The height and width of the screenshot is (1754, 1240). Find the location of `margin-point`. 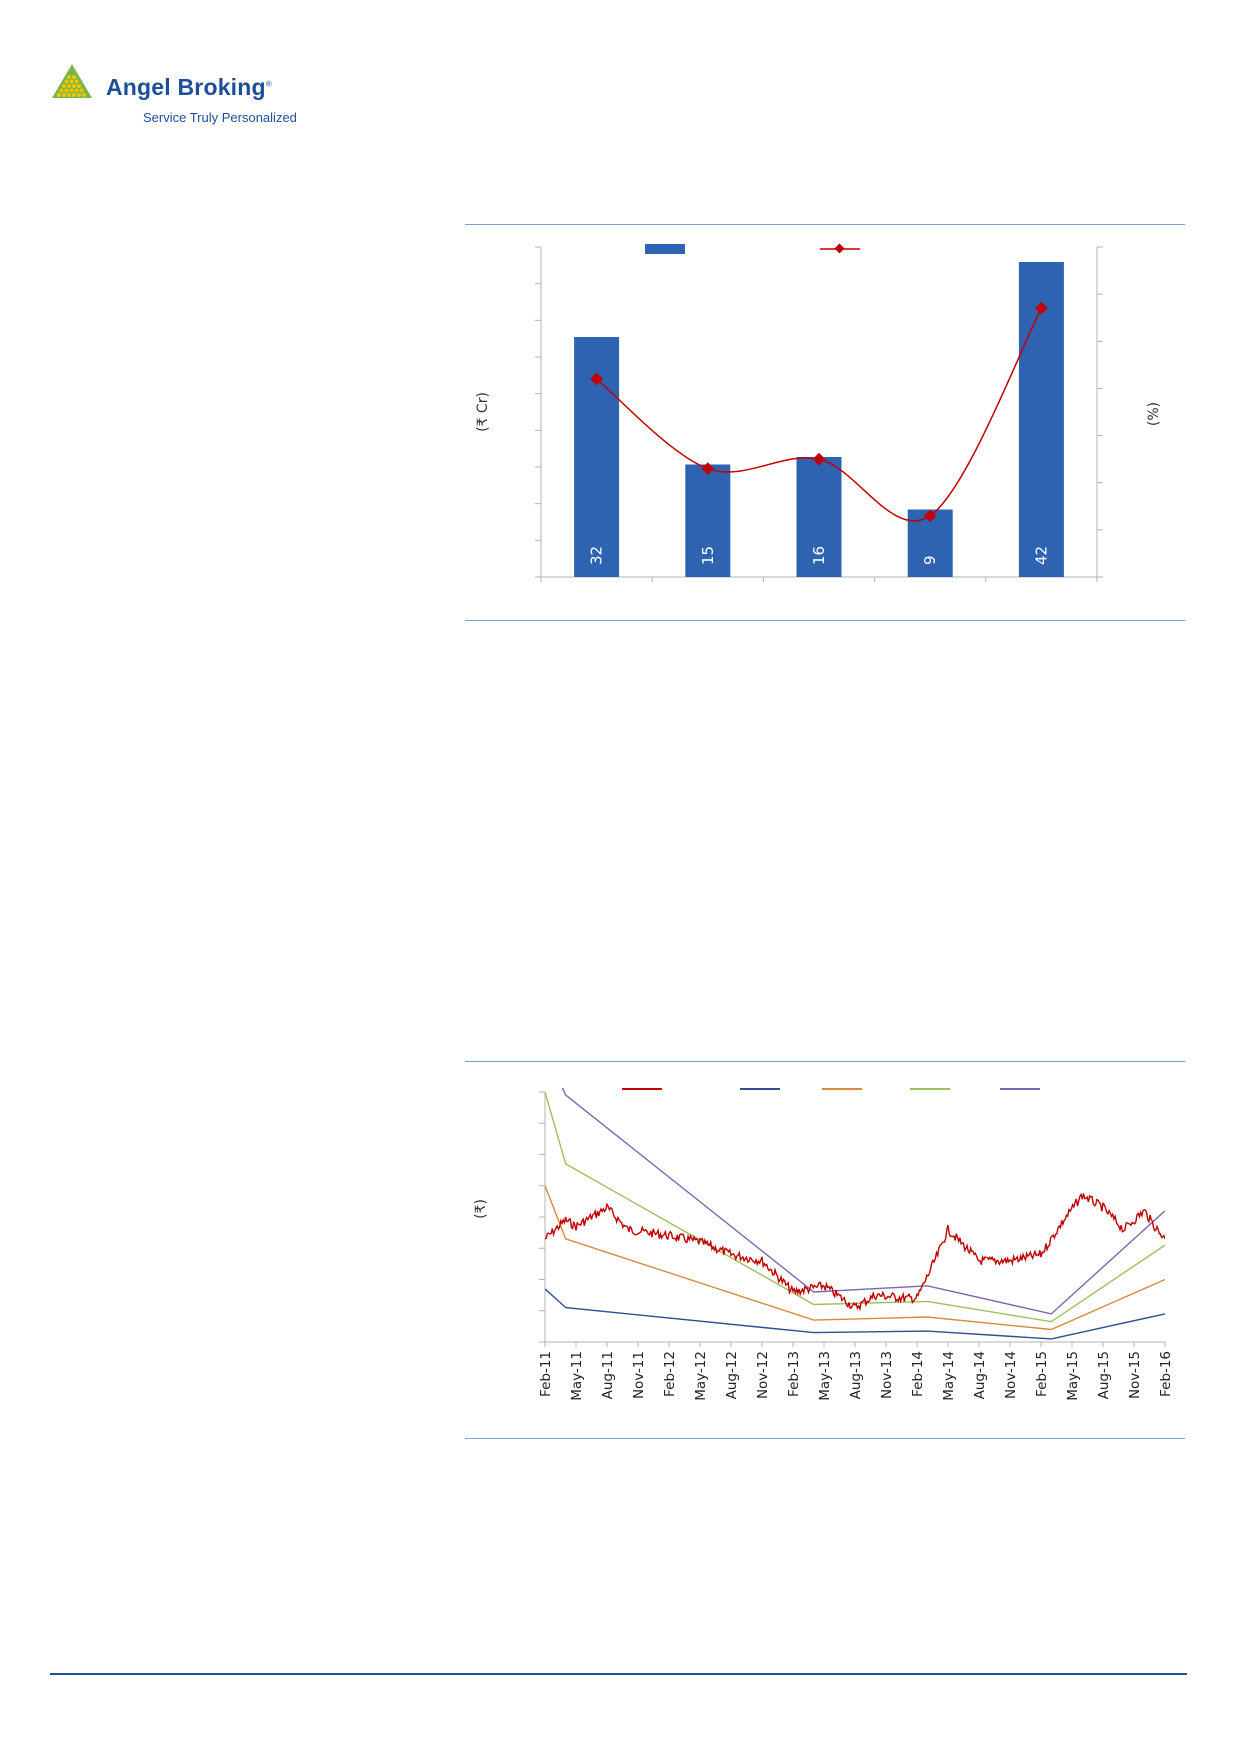

margin-point is located at coordinates (596, 379).